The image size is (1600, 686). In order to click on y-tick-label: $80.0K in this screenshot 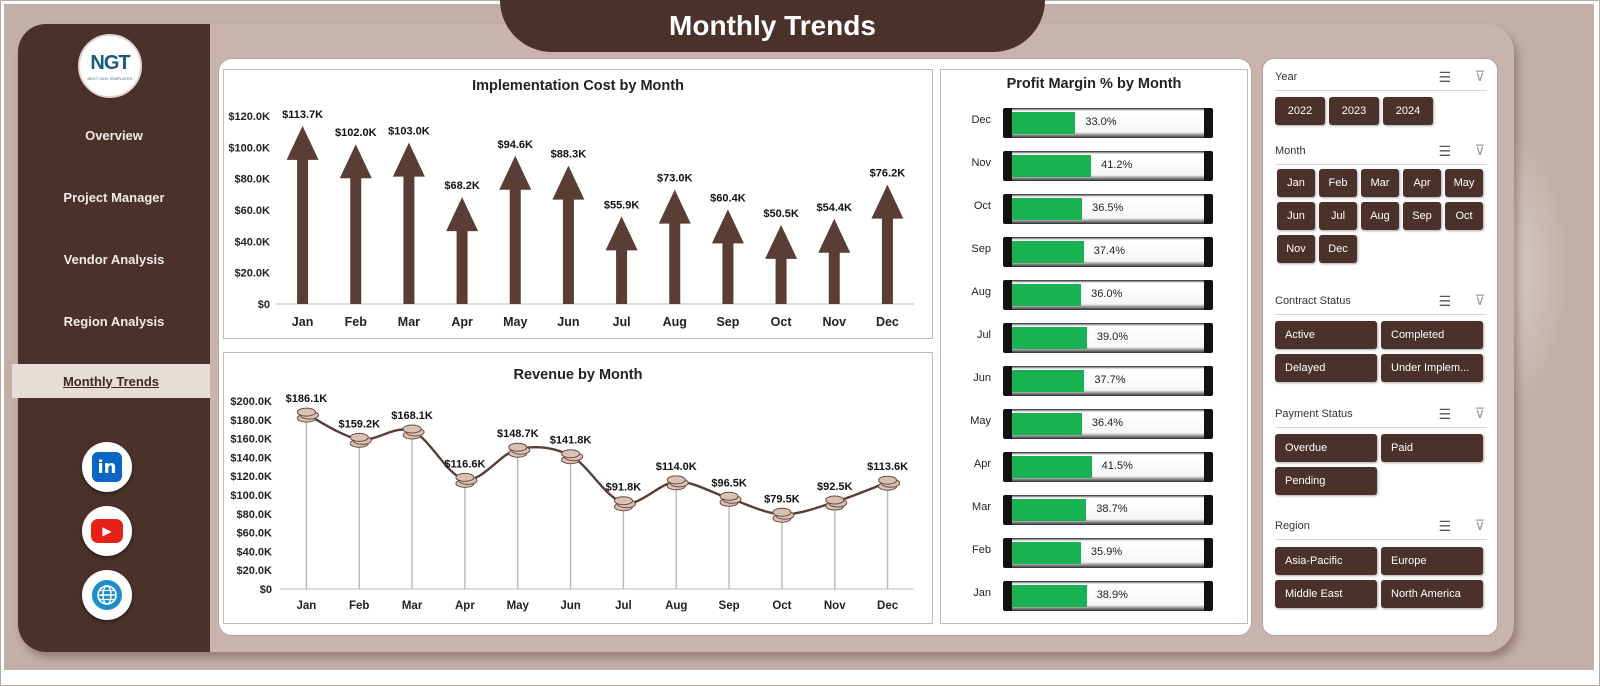, I will do `click(255, 515)`.